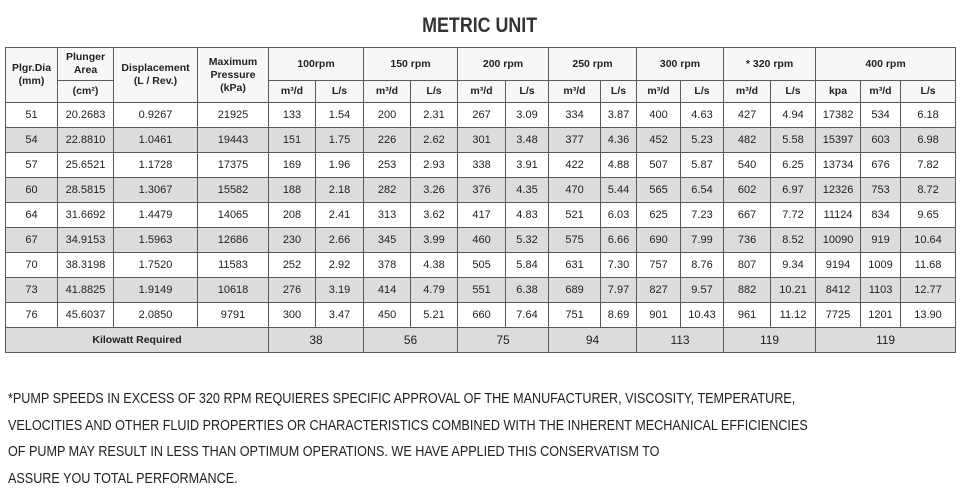 The height and width of the screenshot is (492, 960). What do you see at coordinates (339, 215) in the screenshot?
I see `data-cell: 2.41` at bounding box center [339, 215].